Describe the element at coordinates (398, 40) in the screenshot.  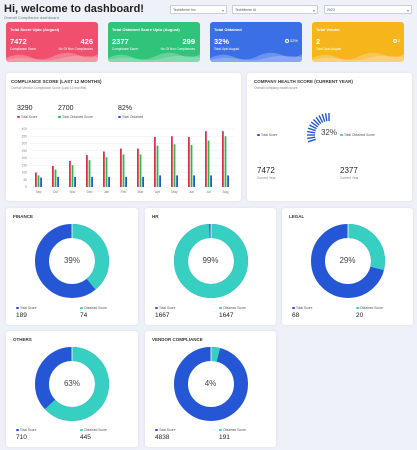
I see `kpi-ring-value: 2` at that location.